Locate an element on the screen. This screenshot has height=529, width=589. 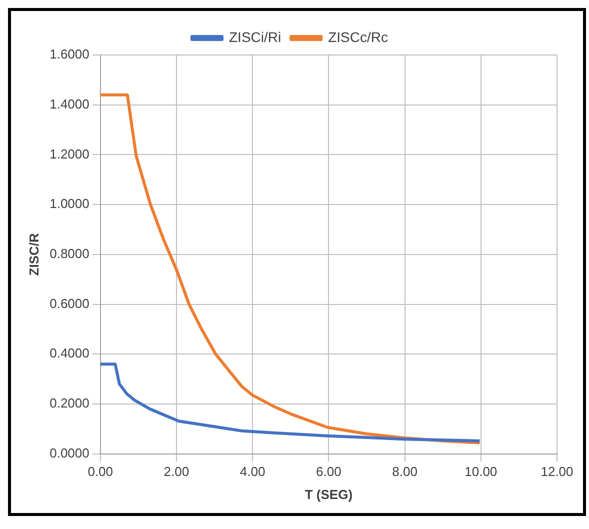
y-axis-title: ZISC/R is located at coordinates (34, 254).